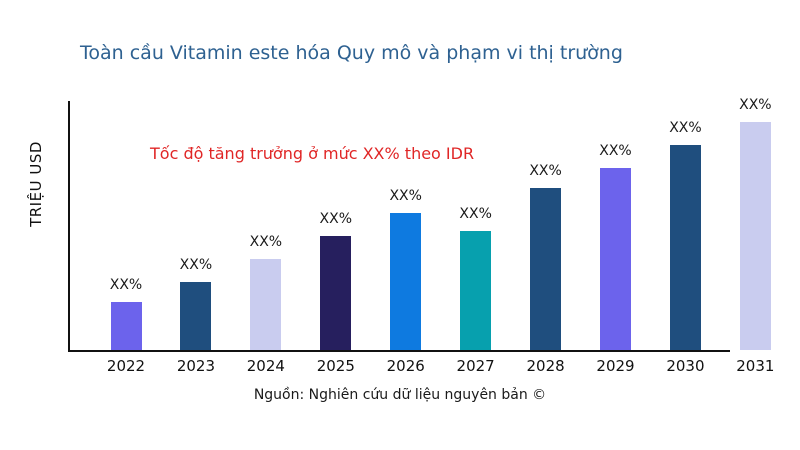 This screenshot has height=450, width=800. What do you see at coordinates (400, 395) in the screenshot?
I see `source-note: Nguồn: Nghiên cứu dữ liệu nguyên bản ©` at bounding box center [400, 395].